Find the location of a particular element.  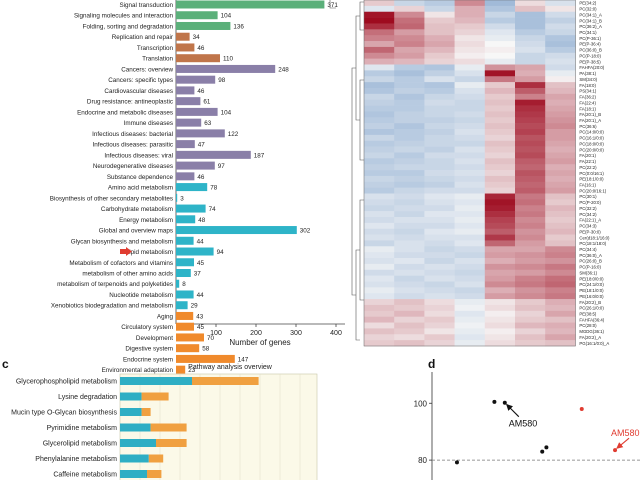

data-point is located at coordinates (546, 447).